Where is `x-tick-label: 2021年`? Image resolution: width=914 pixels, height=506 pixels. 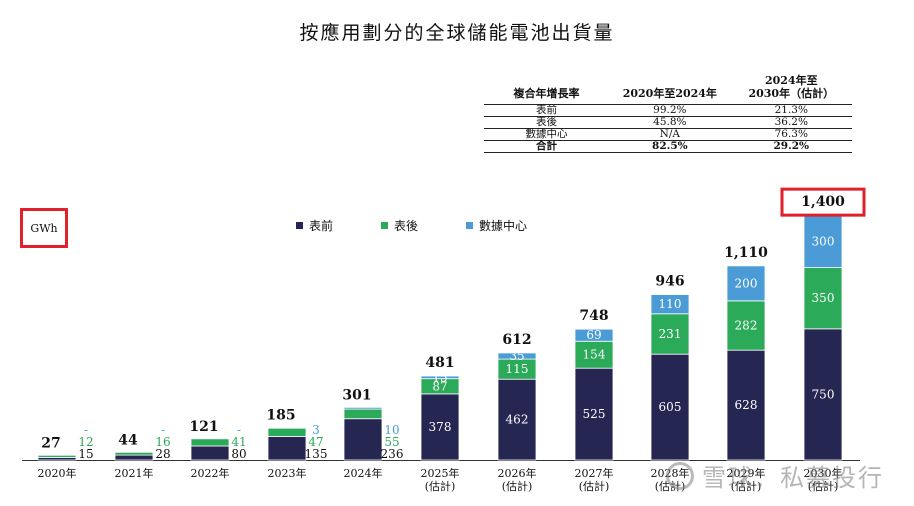
x-tick-label: 2021年 is located at coordinates (134, 473).